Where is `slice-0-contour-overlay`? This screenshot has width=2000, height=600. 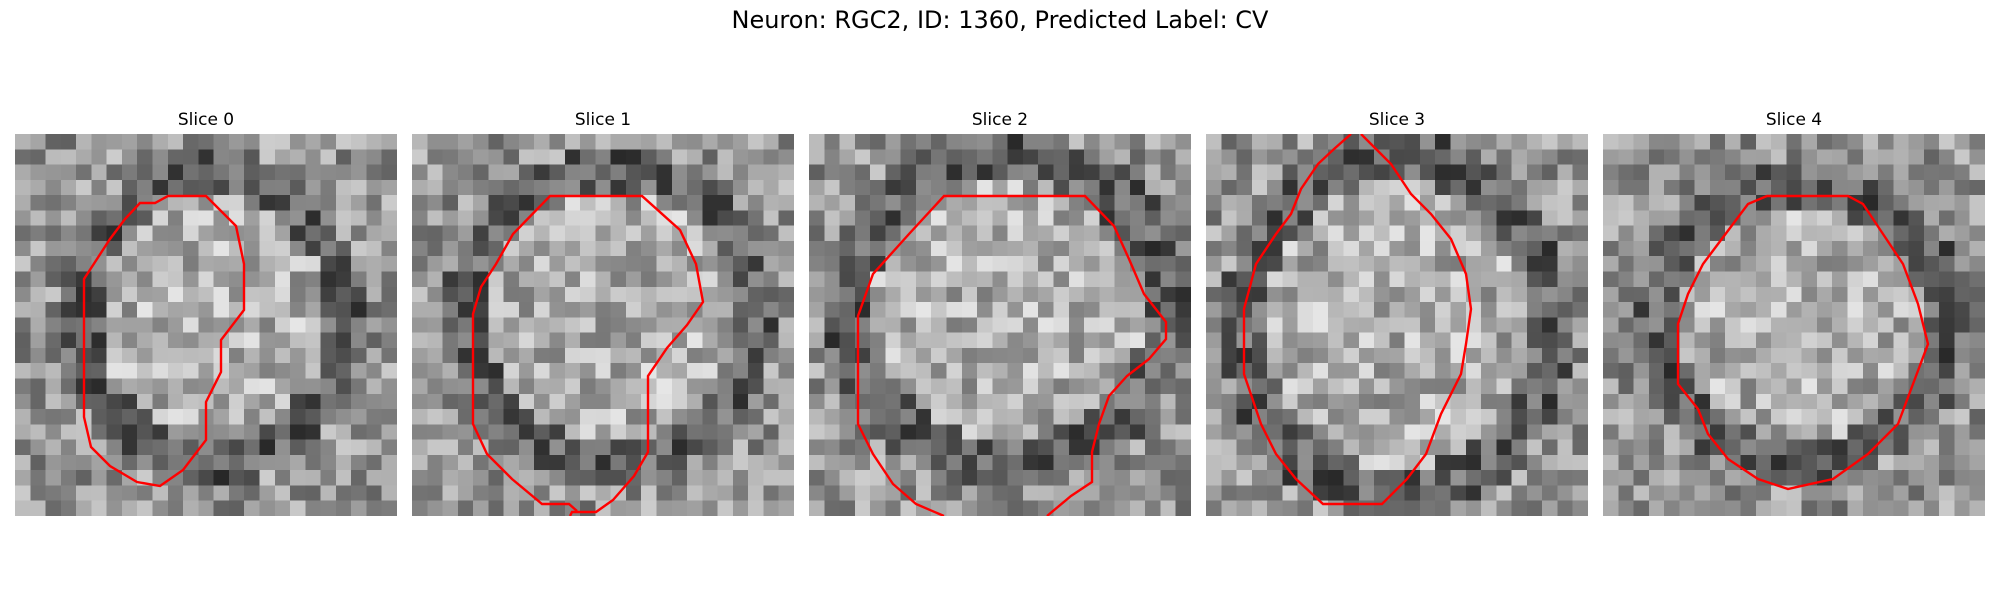 slice-0-contour-overlay is located at coordinates (164, 341).